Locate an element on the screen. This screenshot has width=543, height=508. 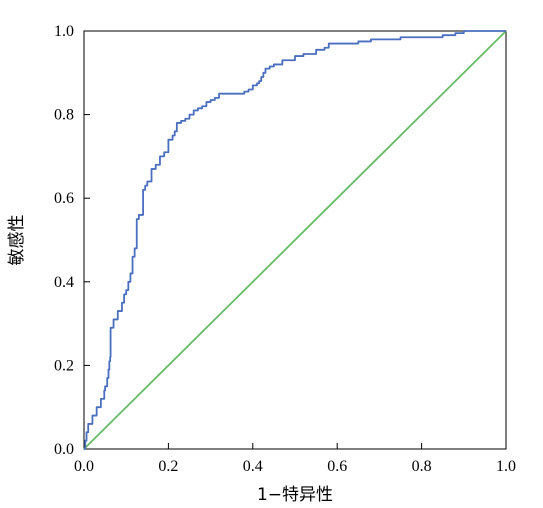
x-tick-label: 1.0 is located at coordinates (506, 466).